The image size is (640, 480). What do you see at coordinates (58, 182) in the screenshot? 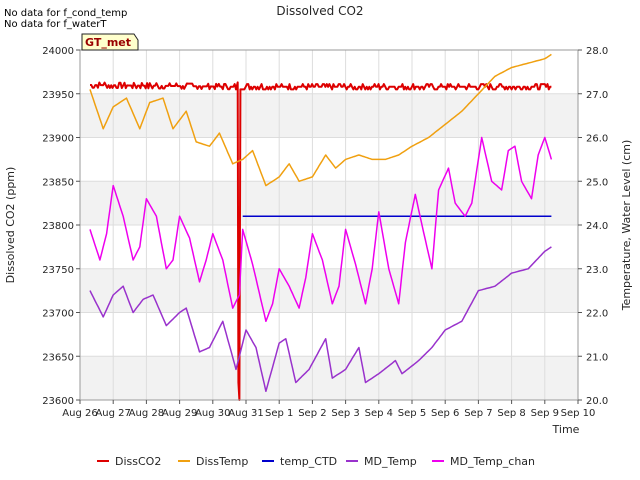
I see `left-tick-label: 23850` at bounding box center [58, 182].